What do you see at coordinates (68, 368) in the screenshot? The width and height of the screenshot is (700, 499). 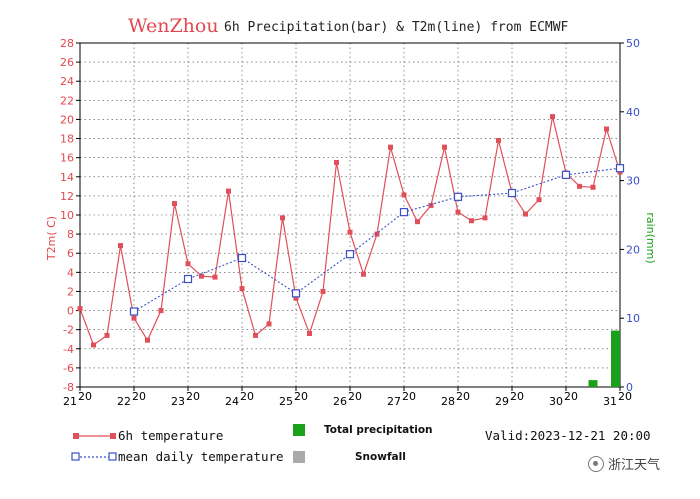 I see `y-tick-label: -6` at bounding box center [68, 368].